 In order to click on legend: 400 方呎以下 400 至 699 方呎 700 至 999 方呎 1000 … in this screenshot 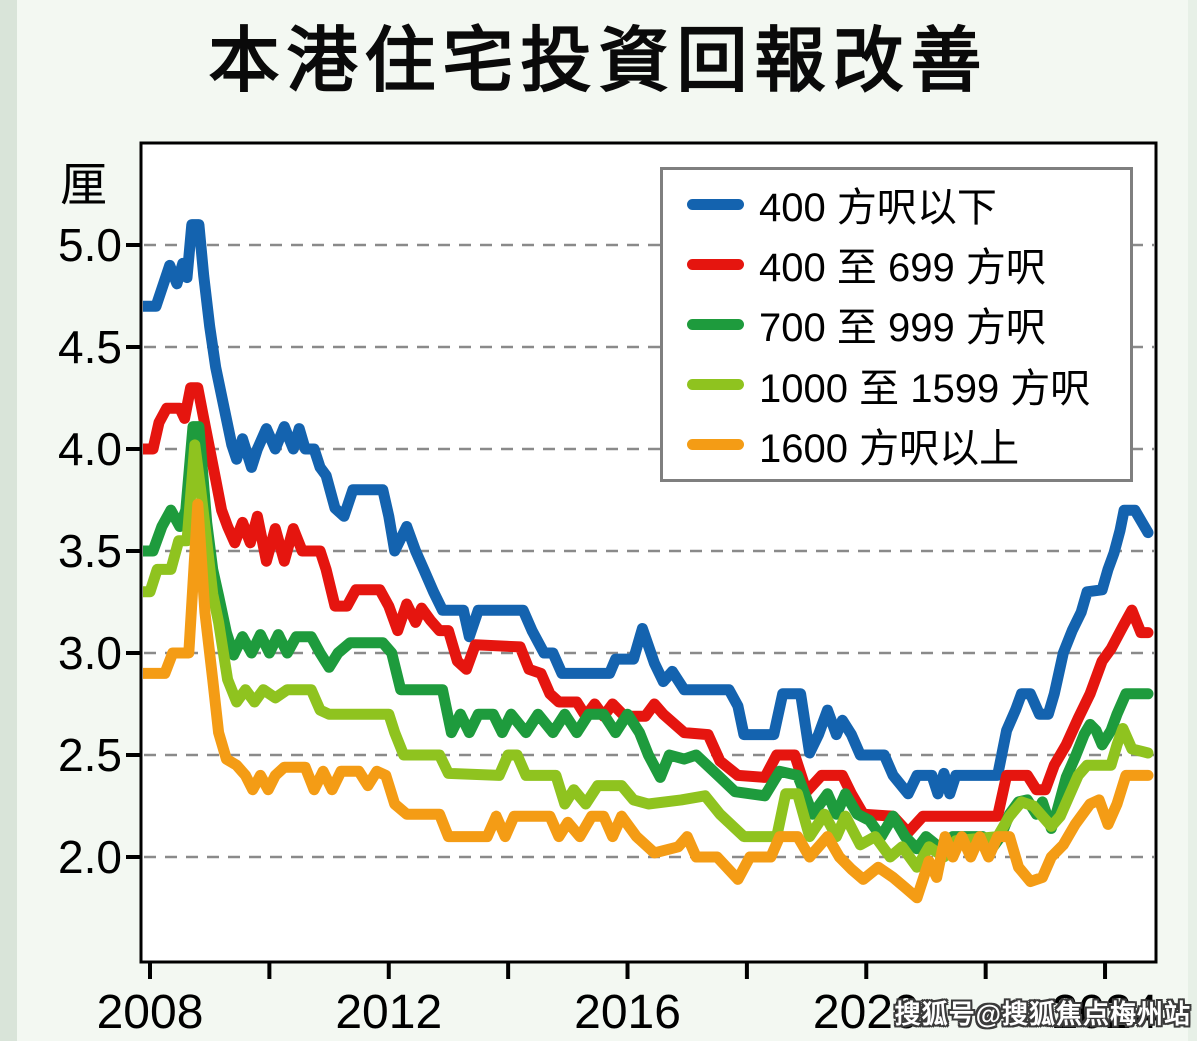, I will do `click(896, 324)`.